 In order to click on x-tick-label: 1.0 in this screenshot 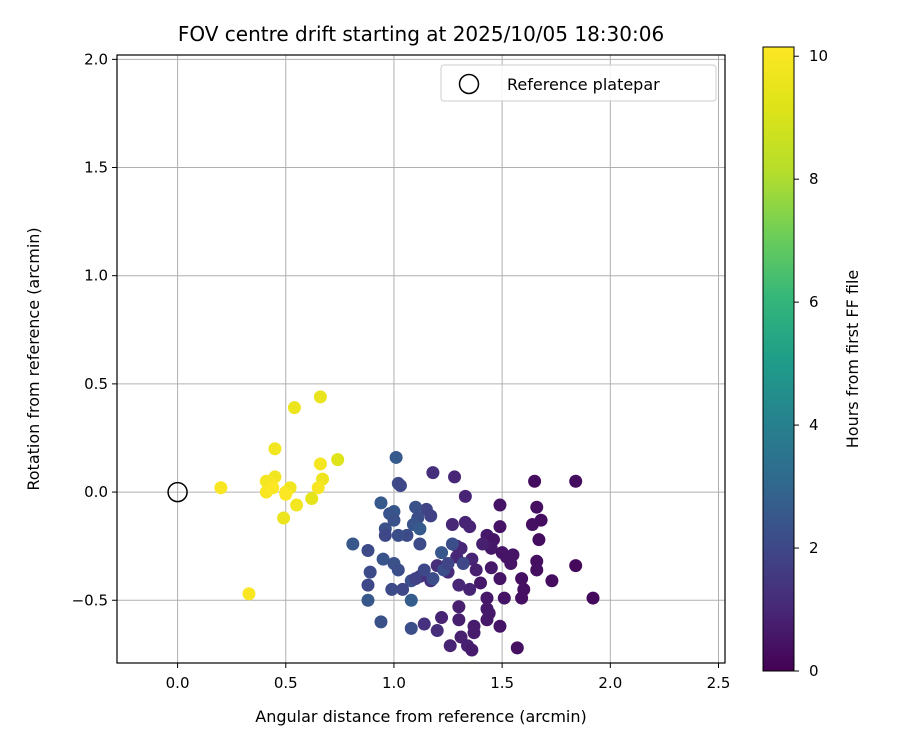, I will do `click(394, 683)`.